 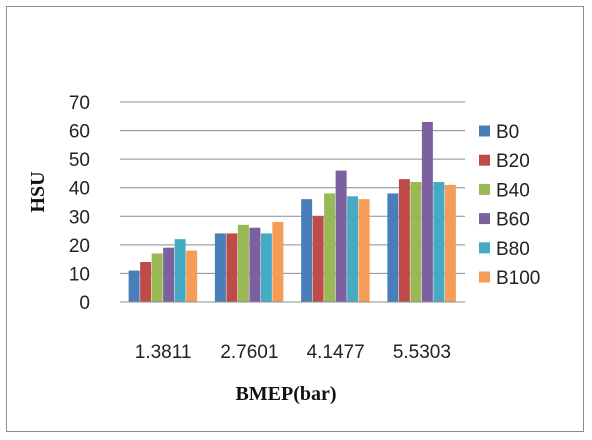 What do you see at coordinates (79, 246) in the screenshot?
I see `y-tick-label: 20` at bounding box center [79, 246].